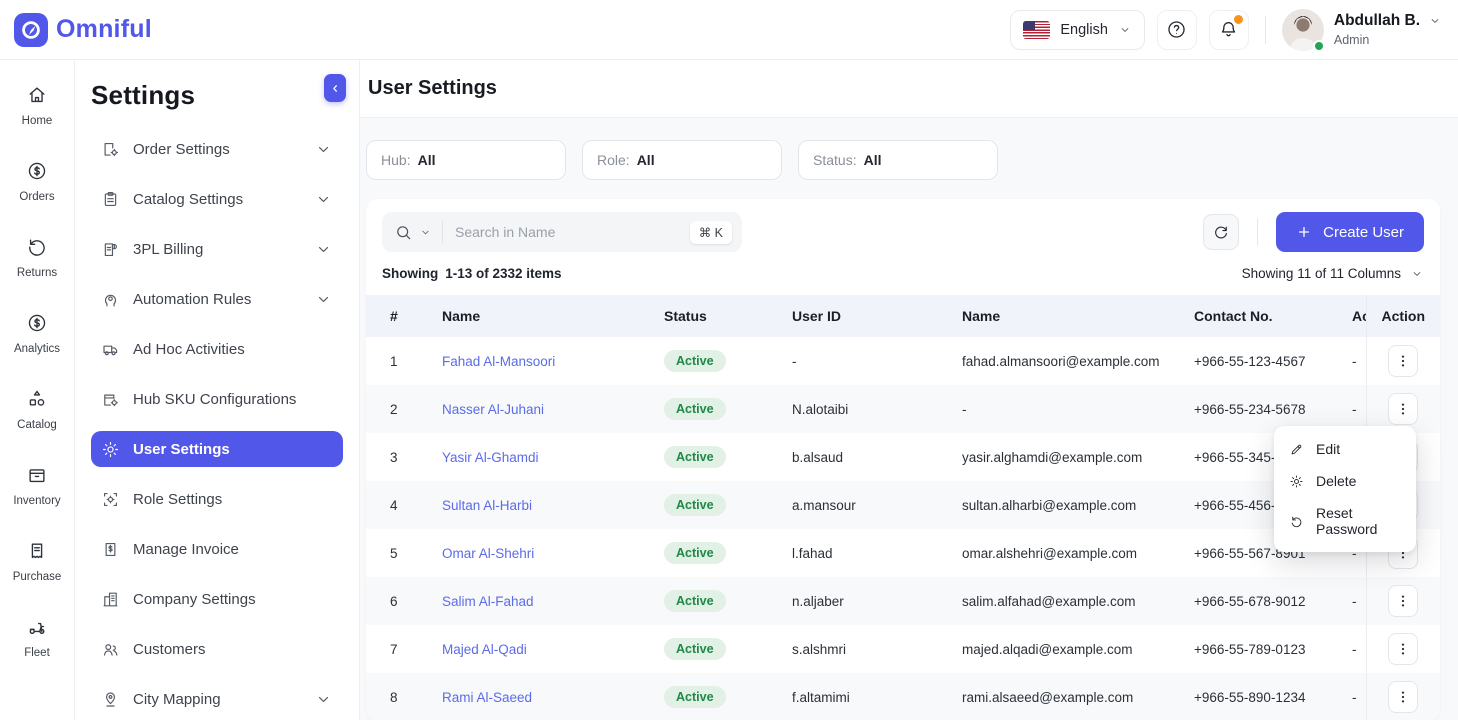 Image resolution: width=1458 pixels, height=720 pixels. I want to click on sidebar-item-ad-hoc-activities: Ad Hoc Activities, so click(217, 349).